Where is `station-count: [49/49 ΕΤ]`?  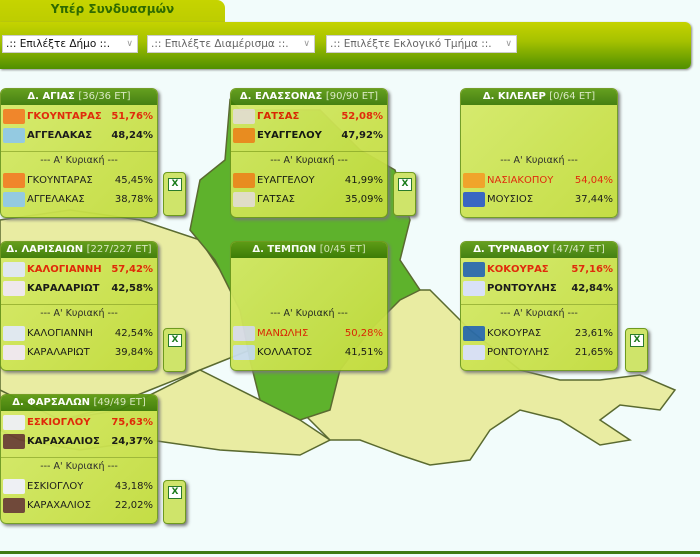
station-count: [49/49 ΕΤ] is located at coordinates (119, 402).